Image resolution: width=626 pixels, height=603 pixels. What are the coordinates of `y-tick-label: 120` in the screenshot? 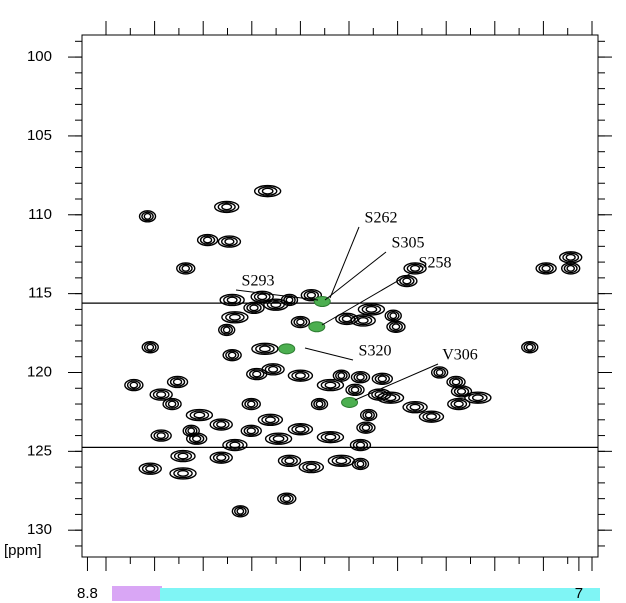 It's located at (39, 371).